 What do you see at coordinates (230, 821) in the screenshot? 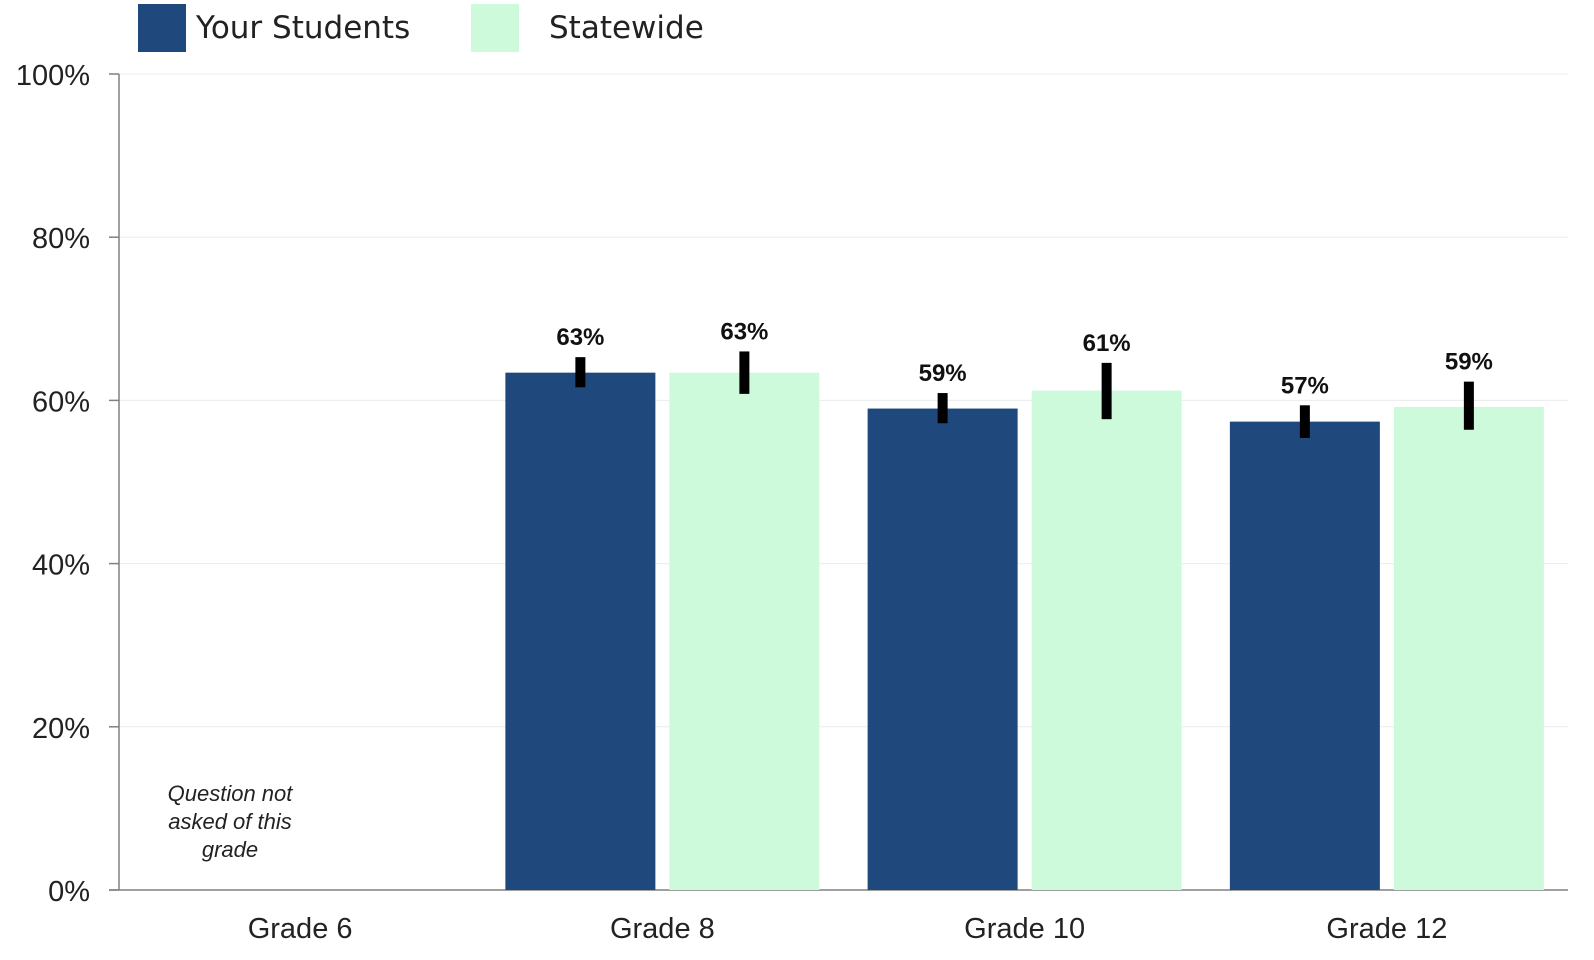
I see `grade-6-note: Question not asked of this grade` at bounding box center [230, 821].